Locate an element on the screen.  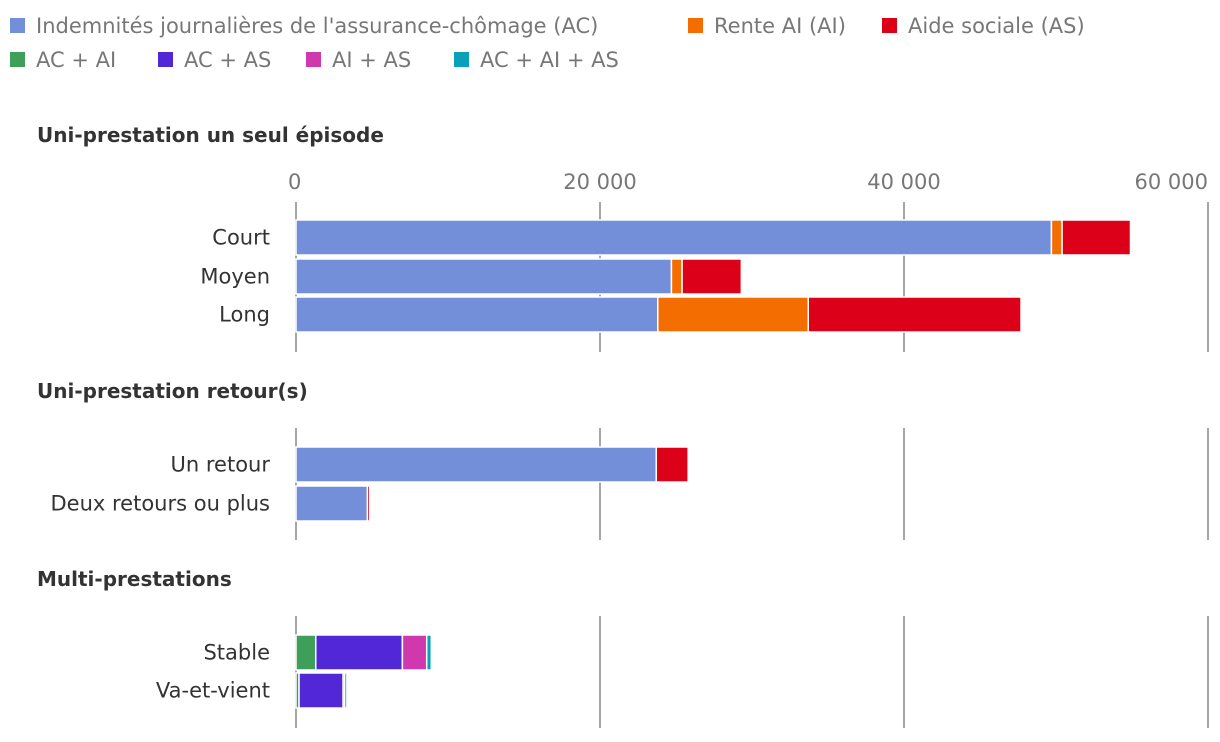
x-tick-label: 40 000 is located at coordinates (903, 182).